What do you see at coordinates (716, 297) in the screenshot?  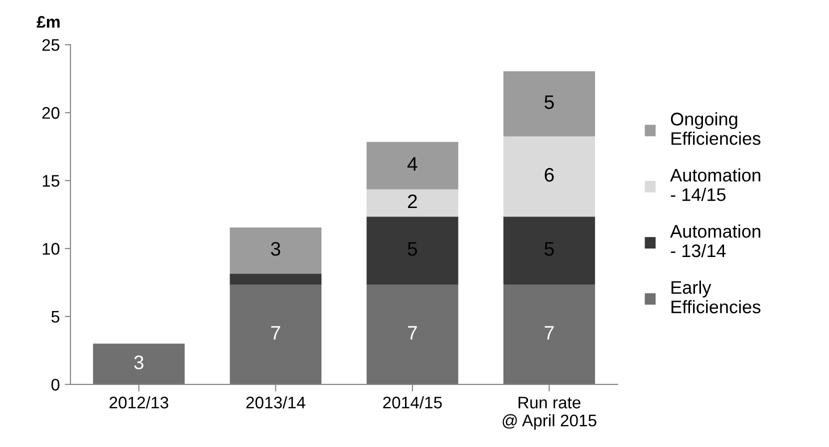 I see `legend-label: Early Efficiencies` at bounding box center [716, 297].